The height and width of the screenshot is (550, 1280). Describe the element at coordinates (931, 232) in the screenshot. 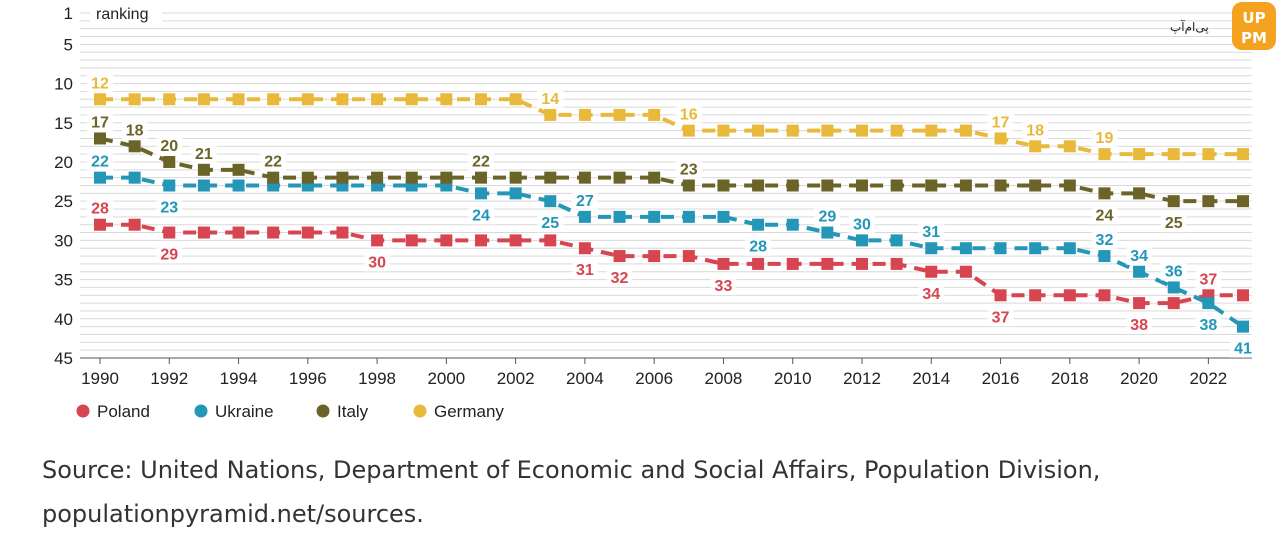

I see `data-label-ukraine: 31` at that location.